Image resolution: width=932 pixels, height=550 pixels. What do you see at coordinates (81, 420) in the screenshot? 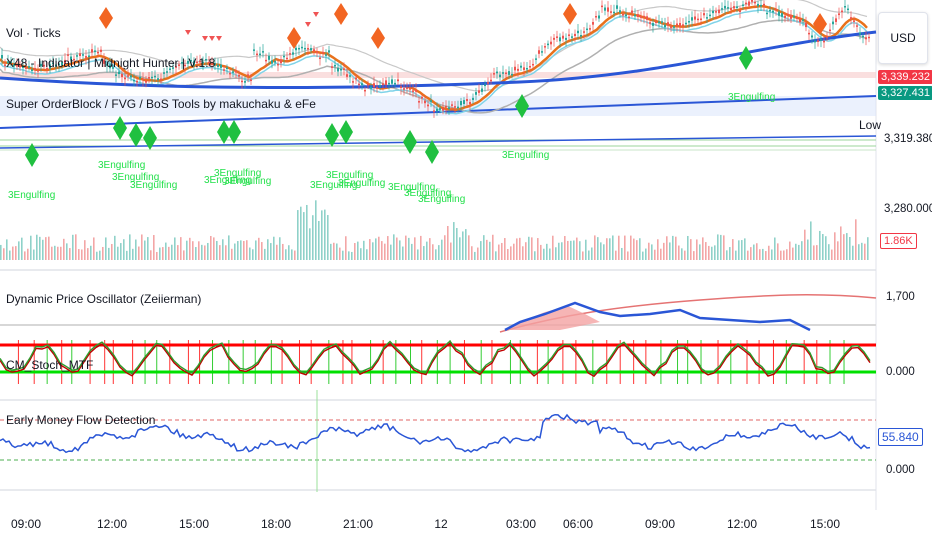
I see `emfd-title: Early Money Flow Detection` at bounding box center [81, 420].